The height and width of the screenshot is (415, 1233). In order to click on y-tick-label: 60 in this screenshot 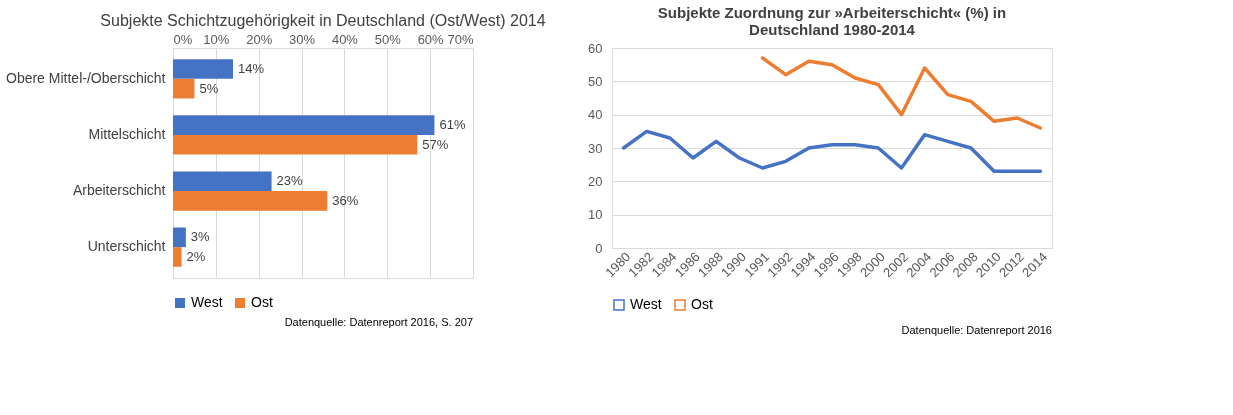, I will do `click(595, 48)`.